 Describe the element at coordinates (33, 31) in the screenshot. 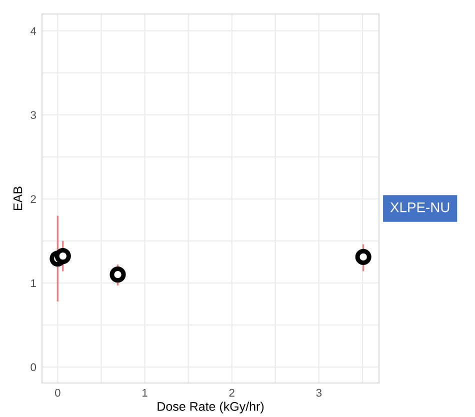

I see `y-tick-label: 4` at that location.